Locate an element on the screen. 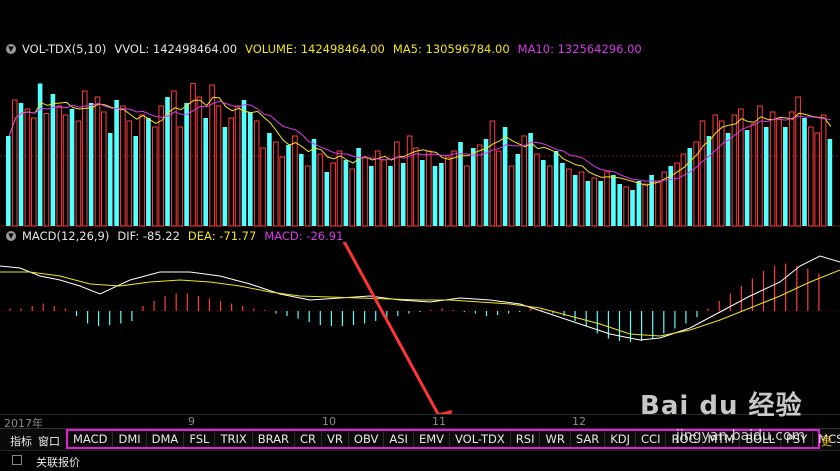  tab-psy: PSY is located at coordinates (797, 439).